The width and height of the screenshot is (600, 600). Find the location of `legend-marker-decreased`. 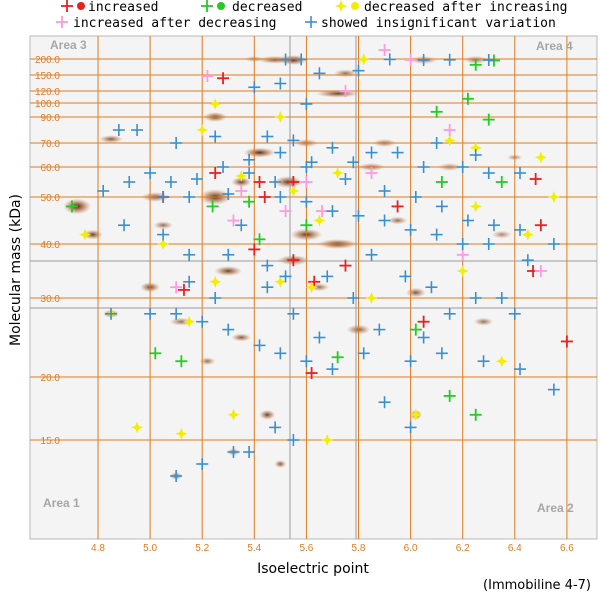

legend-marker-decreased is located at coordinates (213, 6).